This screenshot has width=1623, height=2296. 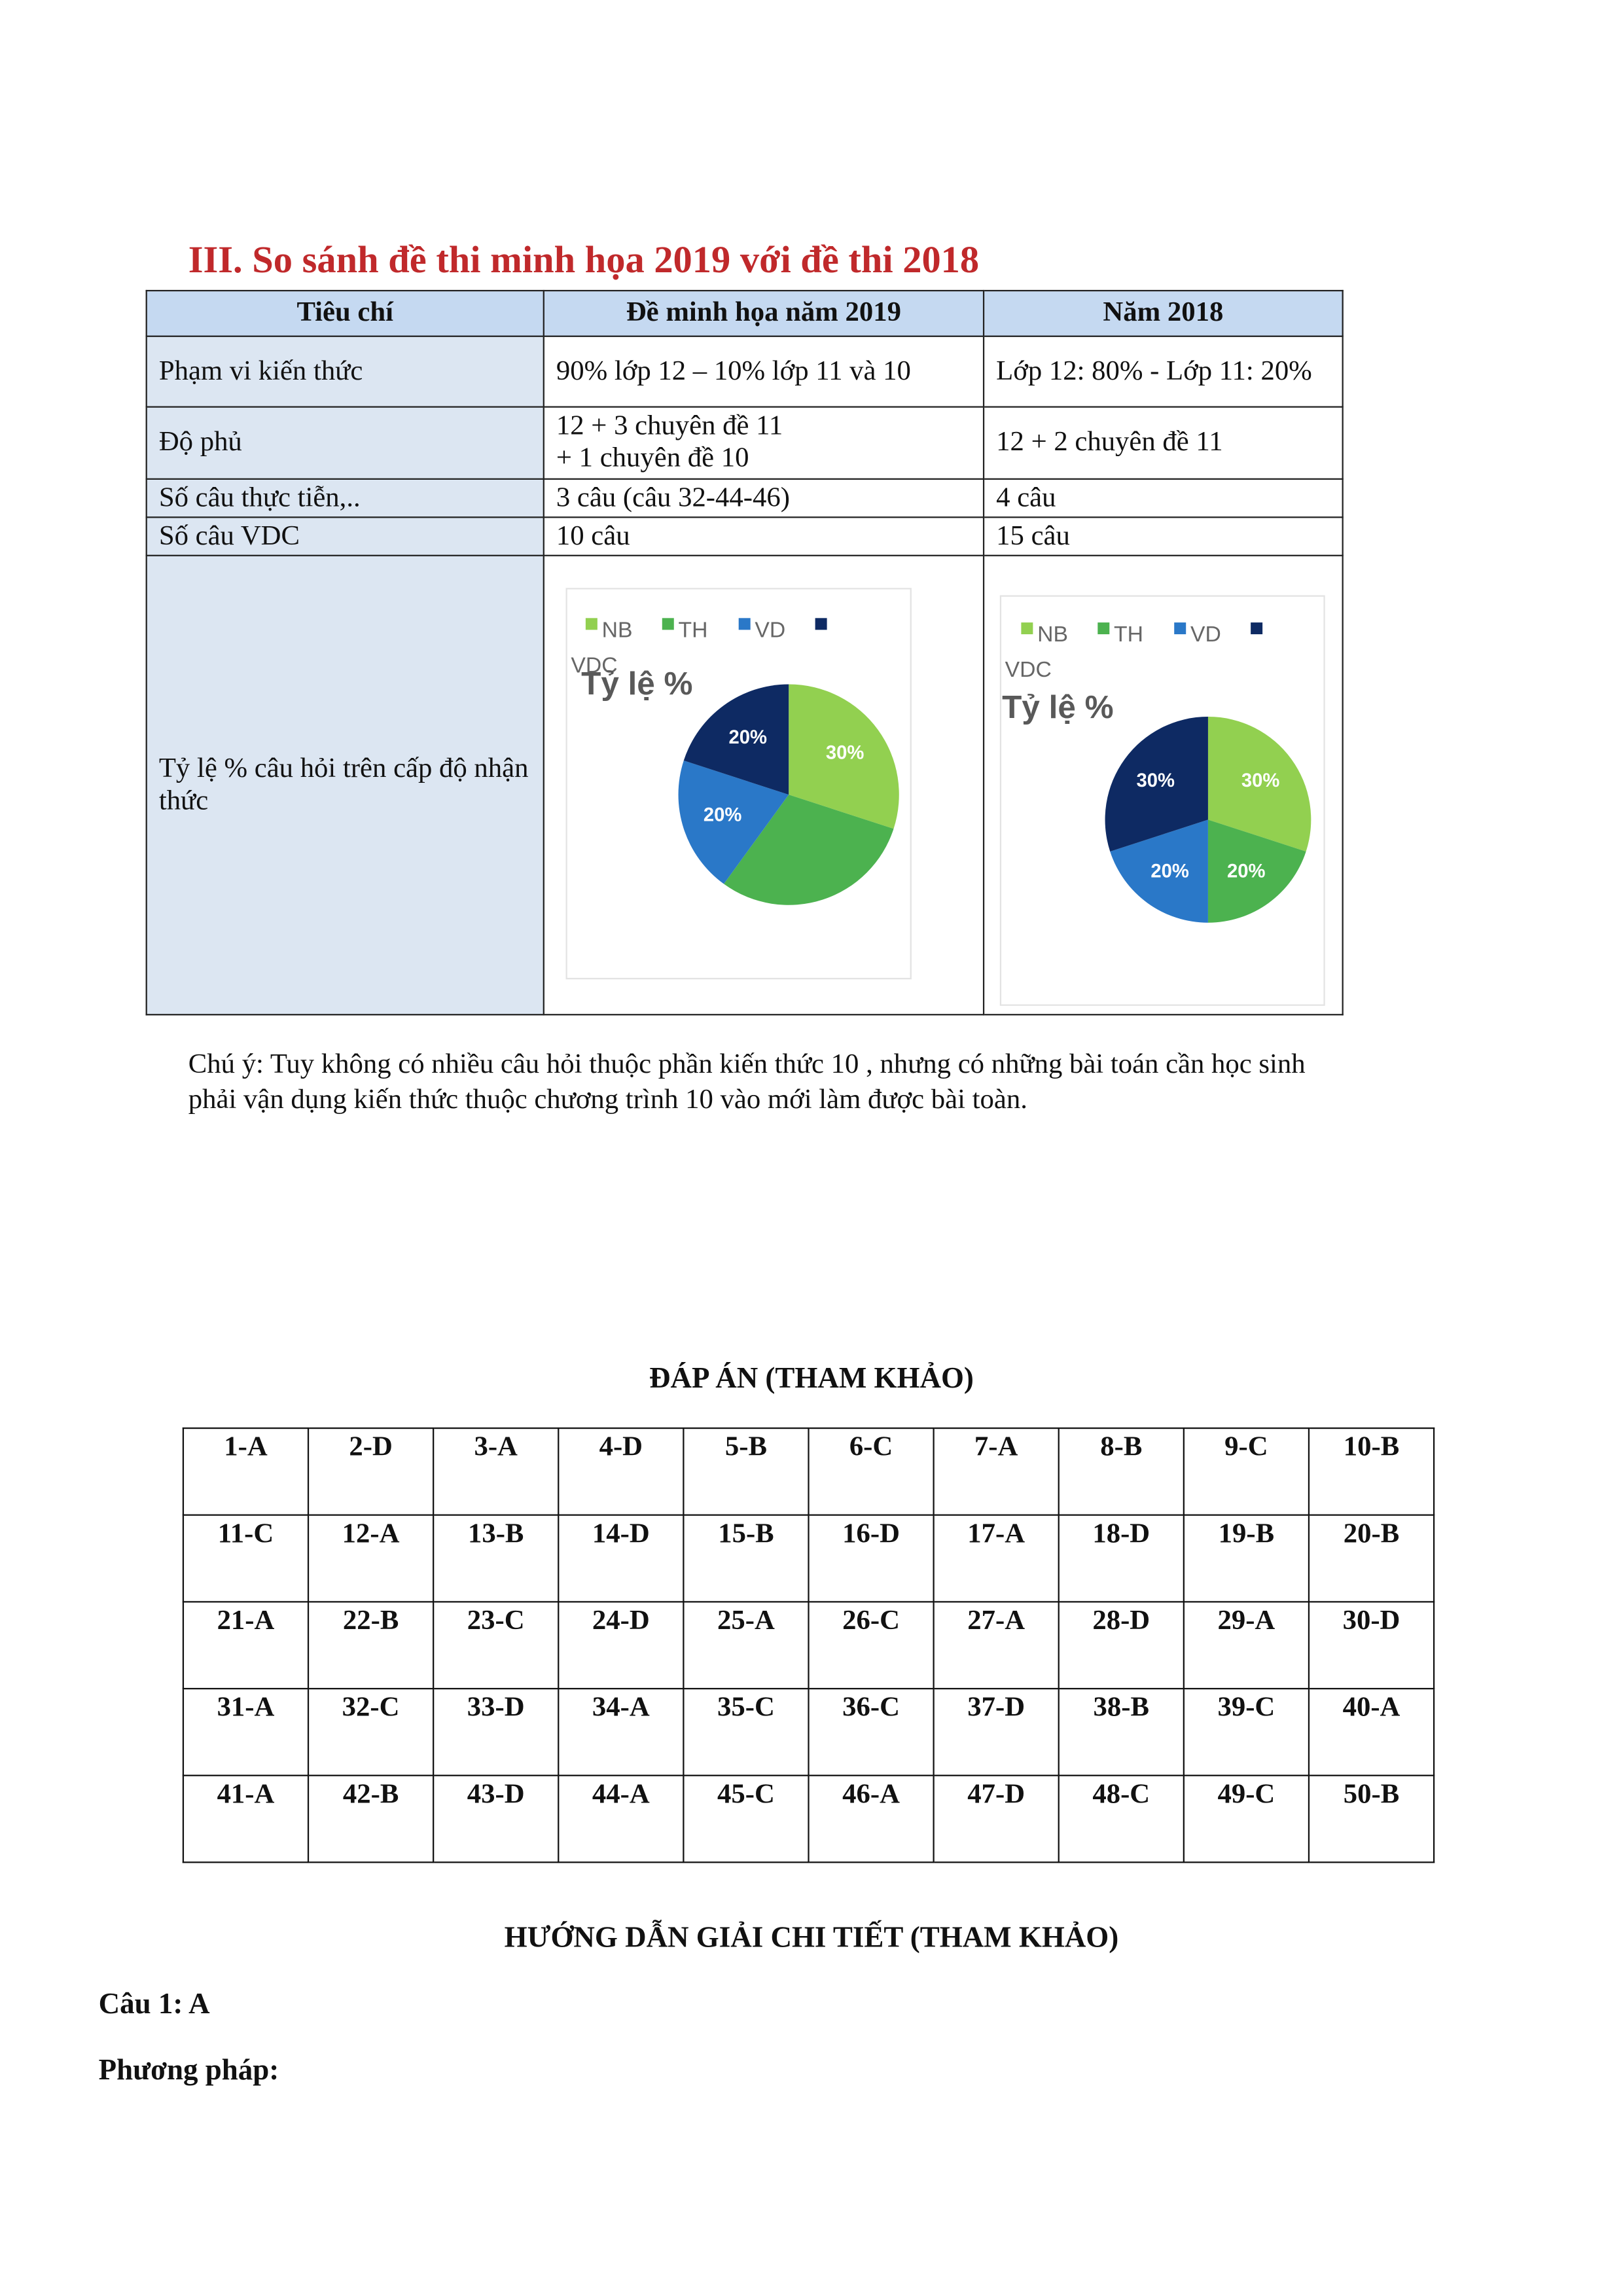 What do you see at coordinates (747, 1472) in the screenshot?
I see `answer-cell: 5-B` at bounding box center [747, 1472].